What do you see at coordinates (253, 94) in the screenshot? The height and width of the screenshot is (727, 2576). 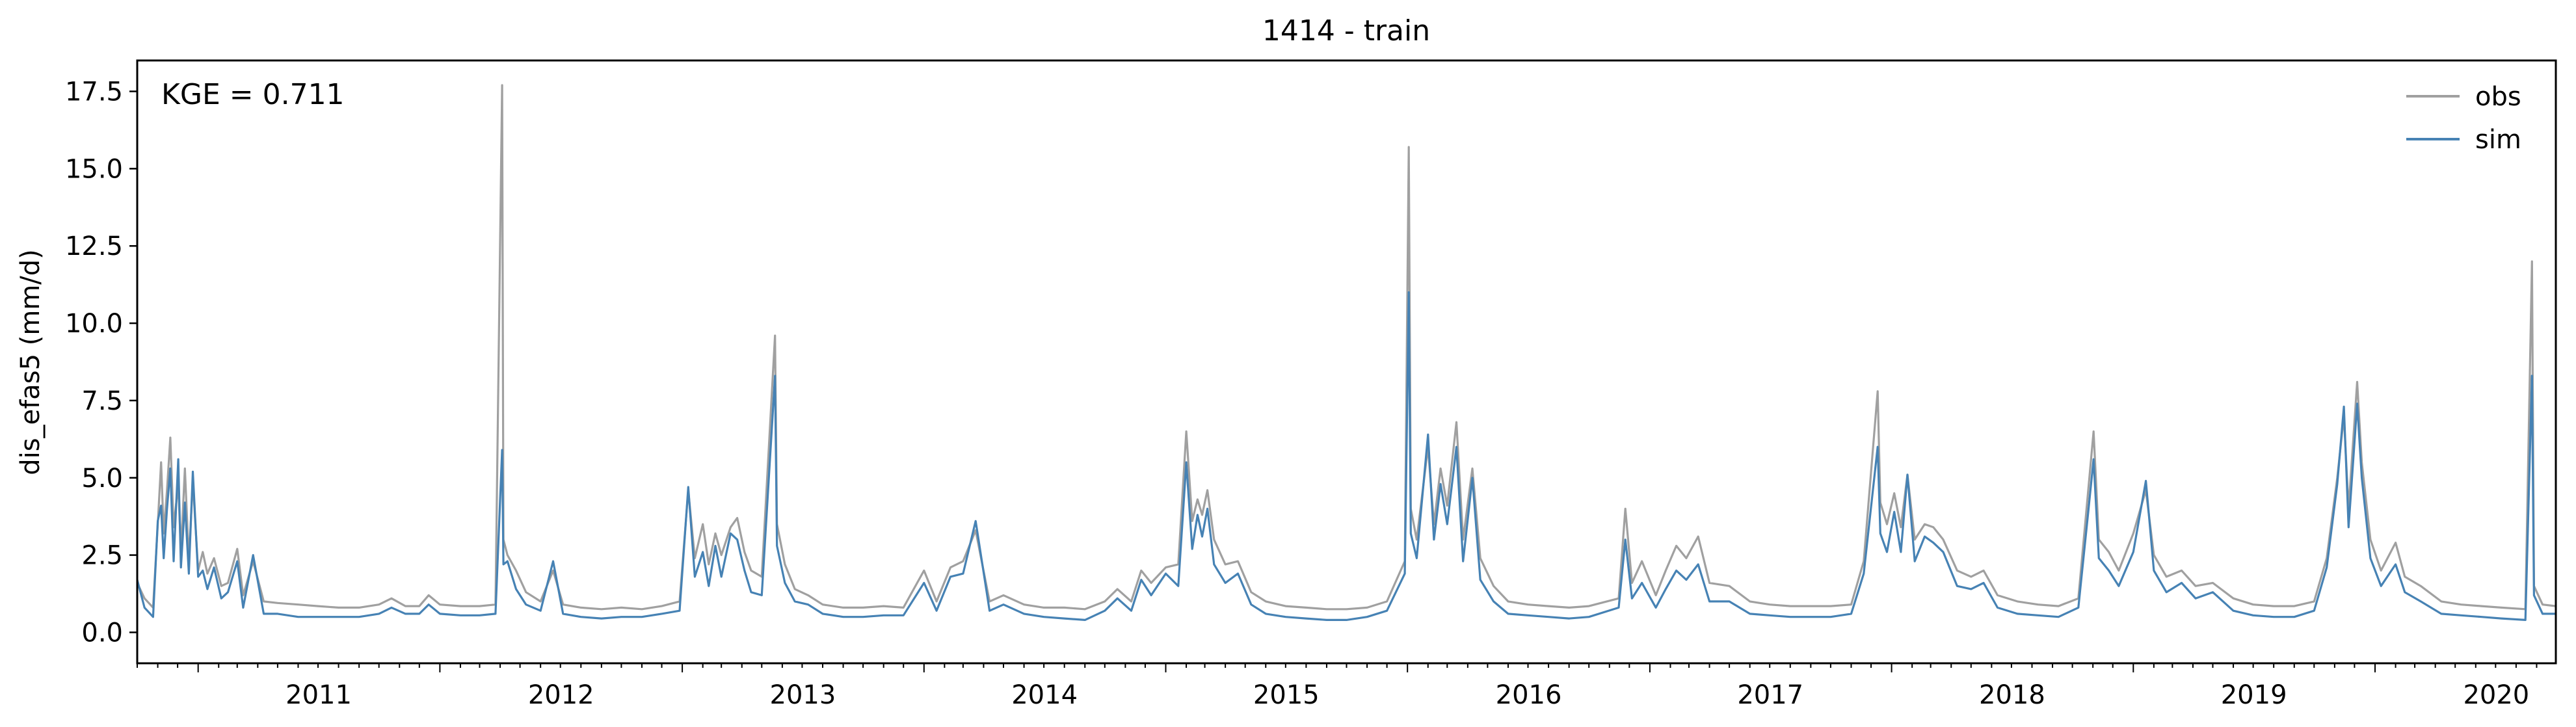 I see `kge-annotation: KGE = 0.711` at bounding box center [253, 94].